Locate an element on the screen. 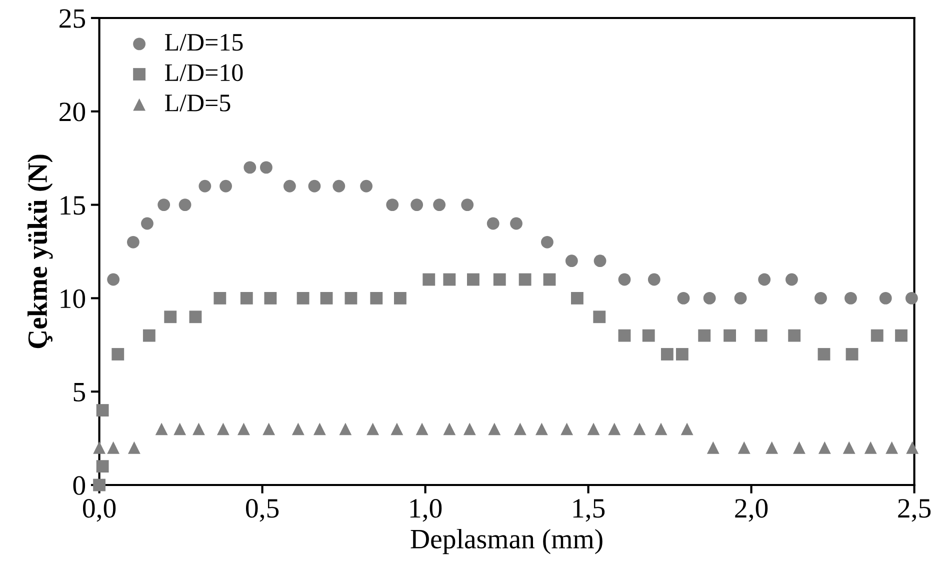 The height and width of the screenshot is (581, 937). y-tick-label: 5 is located at coordinates (80, 392).